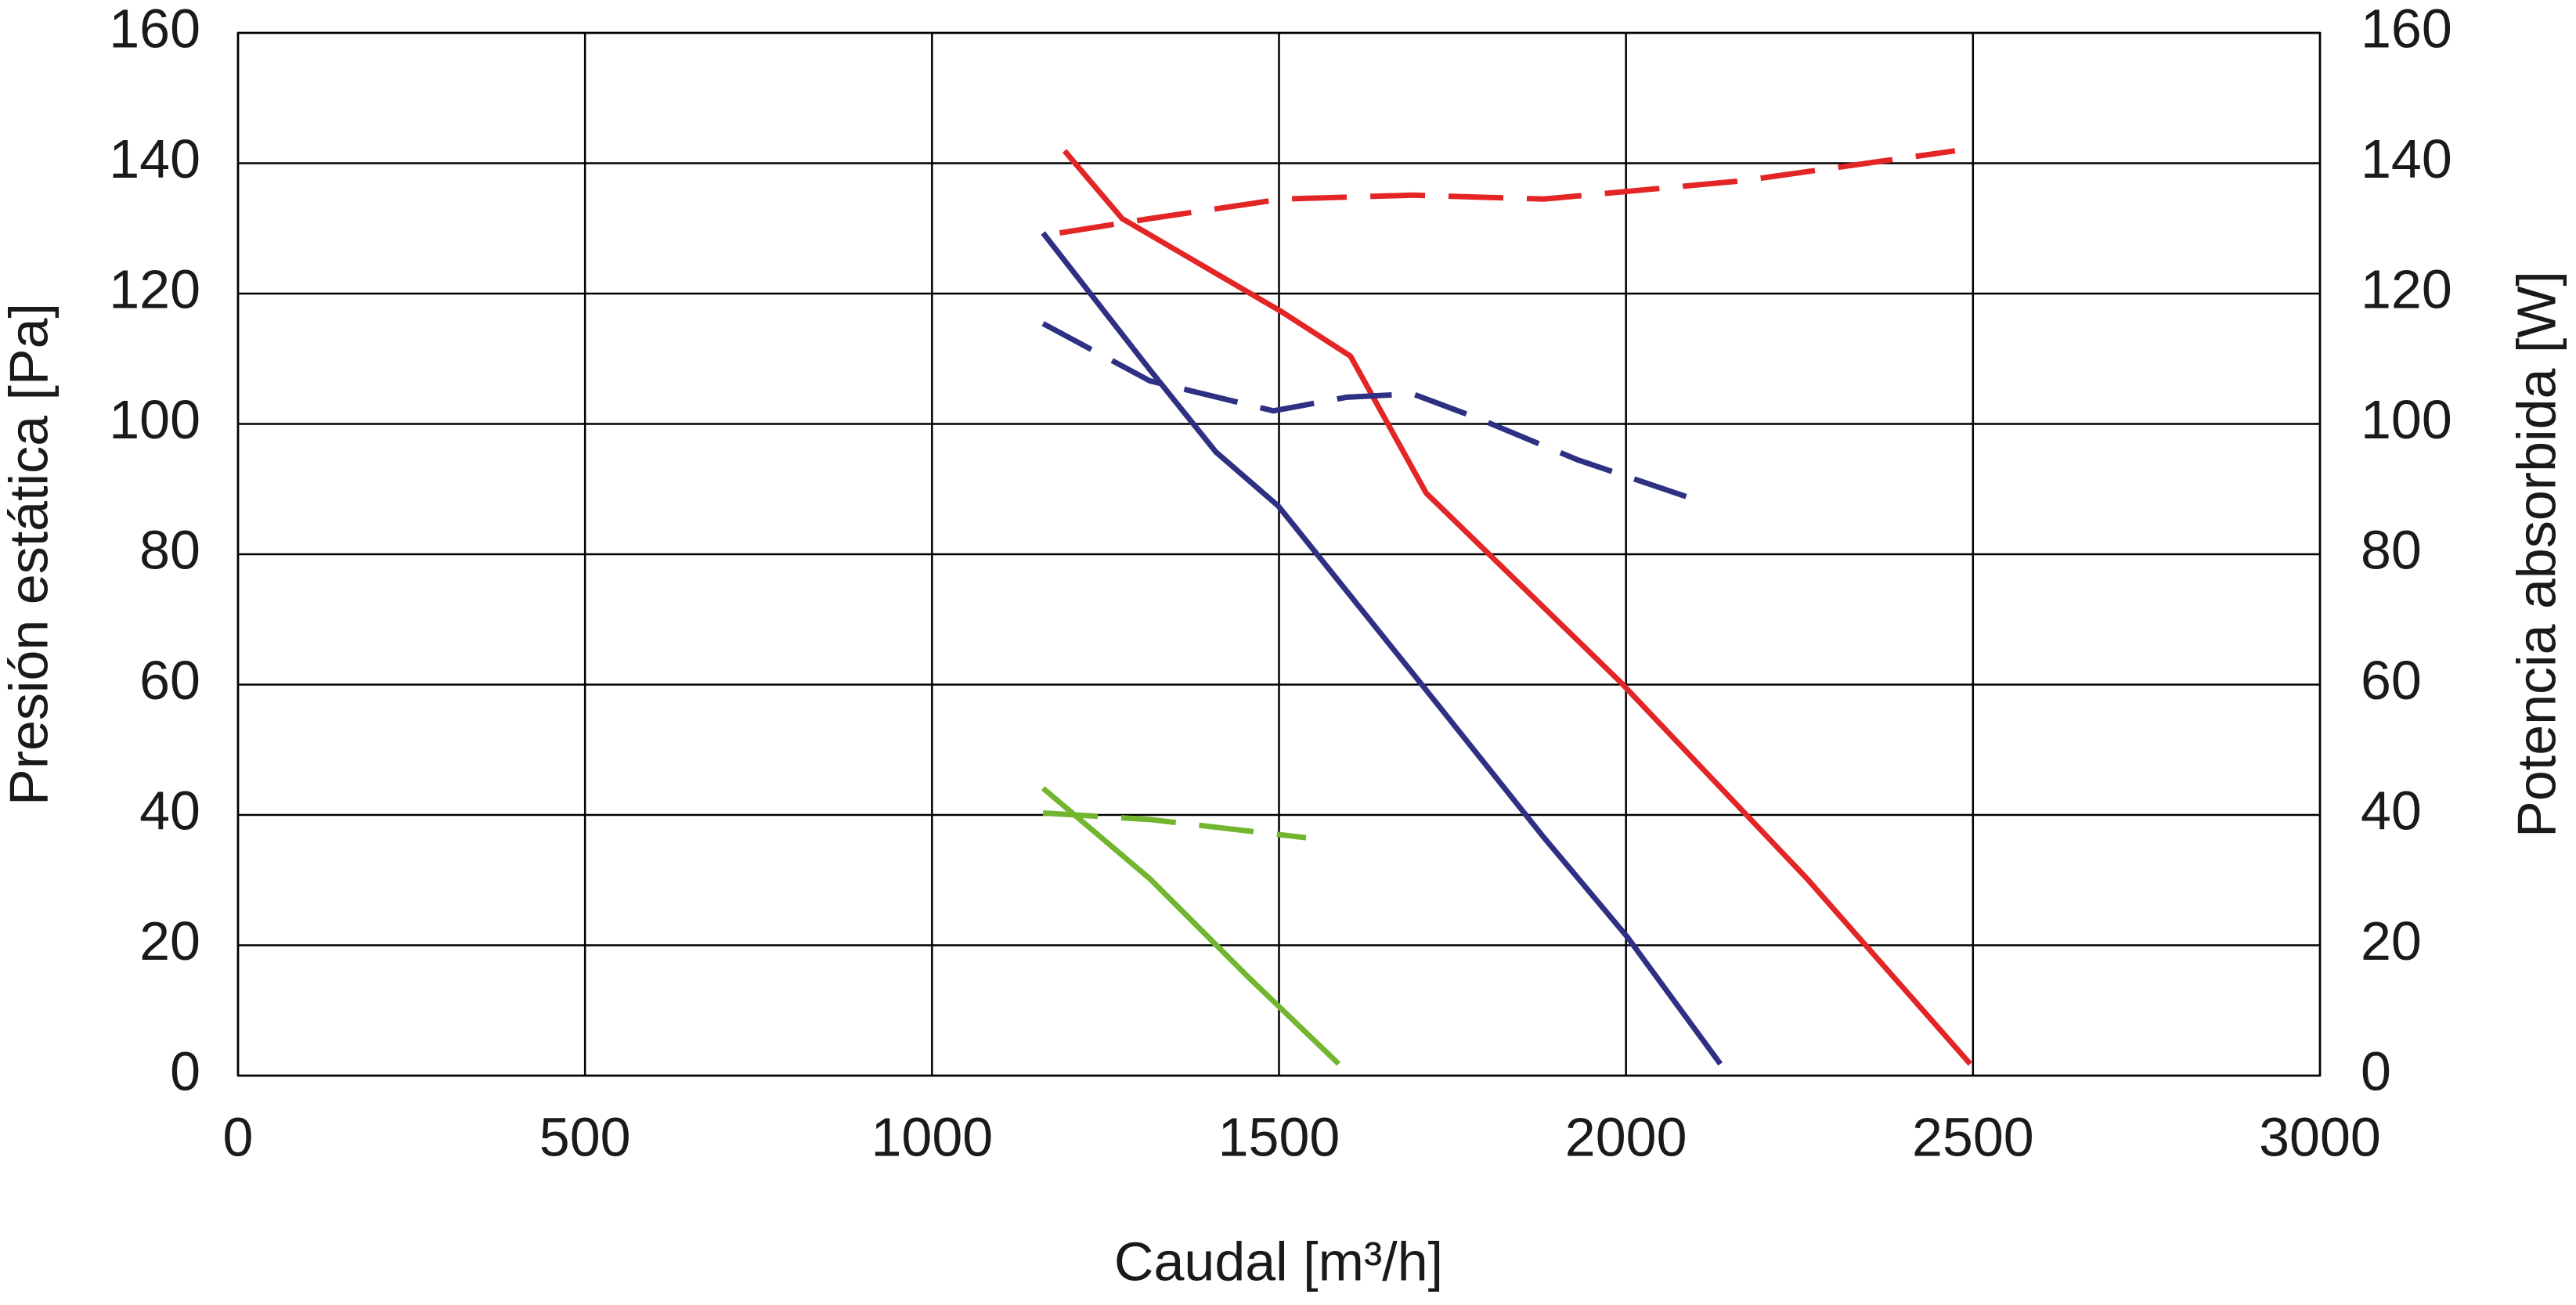 This screenshot has width=2576, height=1305. Describe the element at coordinates (2376, 1070) in the screenshot. I see `y2-tick-label: 0` at that location.